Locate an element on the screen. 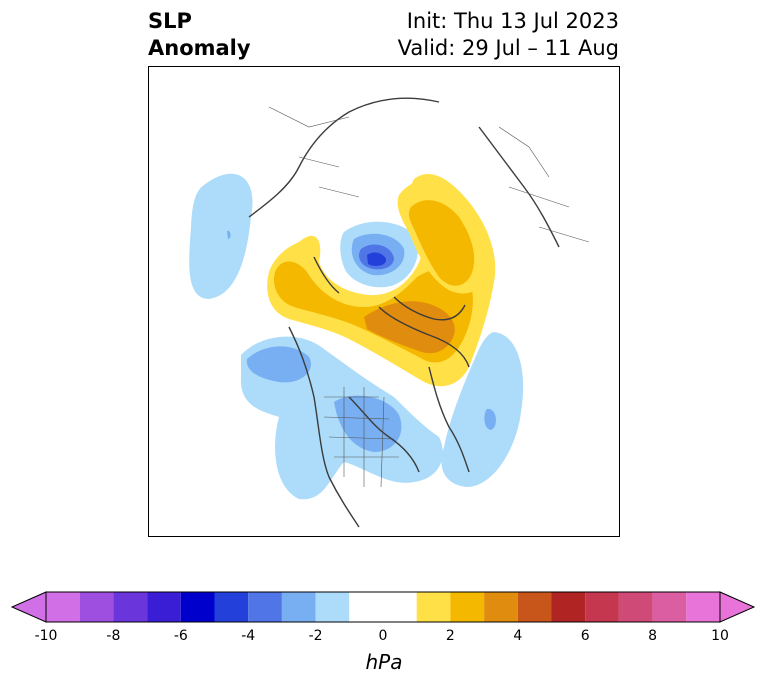 Image resolution: width=768 pixels, height=686 pixels. colorbar is located at coordinates (383, 607).